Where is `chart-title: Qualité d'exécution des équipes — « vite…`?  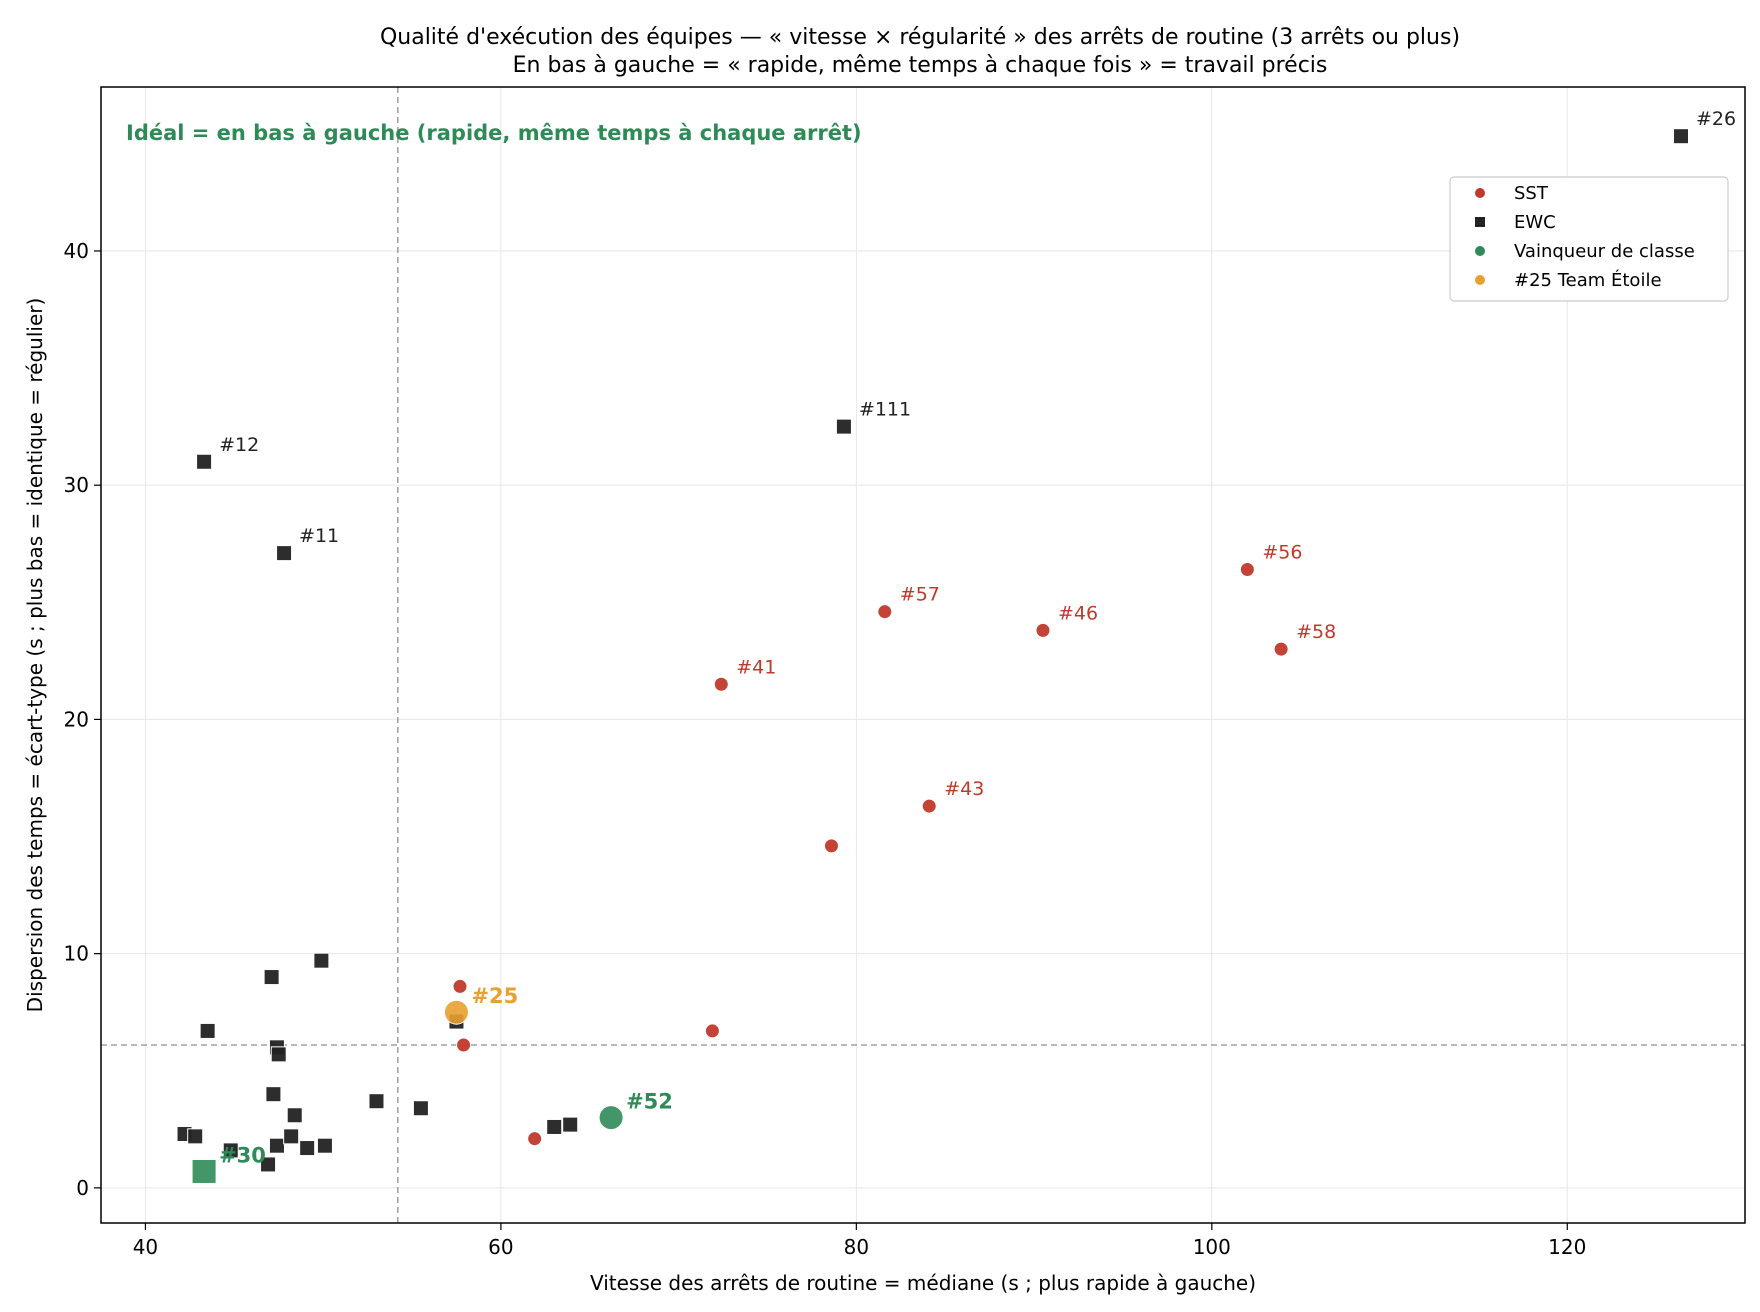 chart-title: Qualité d'exécution des équipes — « vite… is located at coordinates (920, 37).